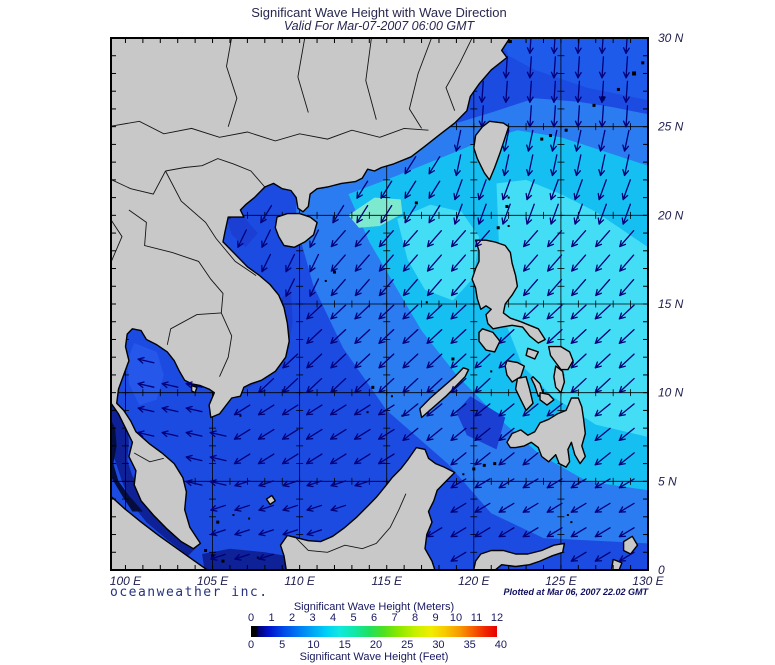 This screenshot has width=775, height=665. What do you see at coordinates (491, 150) in the screenshot?
I see `land-taiwan` at bounding box center [491, 150].